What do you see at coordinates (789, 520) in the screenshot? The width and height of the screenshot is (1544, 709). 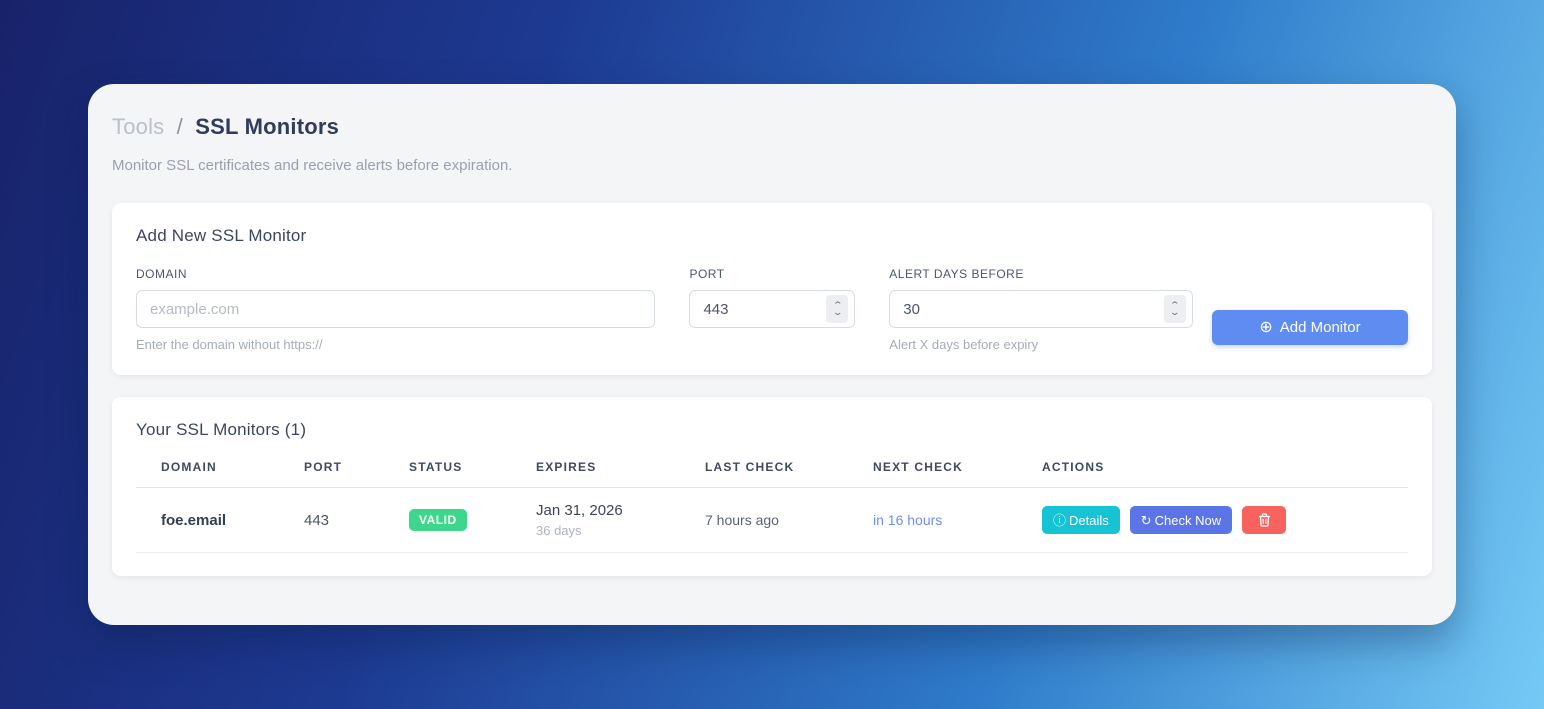 I see `last-check-time: 7 hours ago` at bounding box center [789, 520].